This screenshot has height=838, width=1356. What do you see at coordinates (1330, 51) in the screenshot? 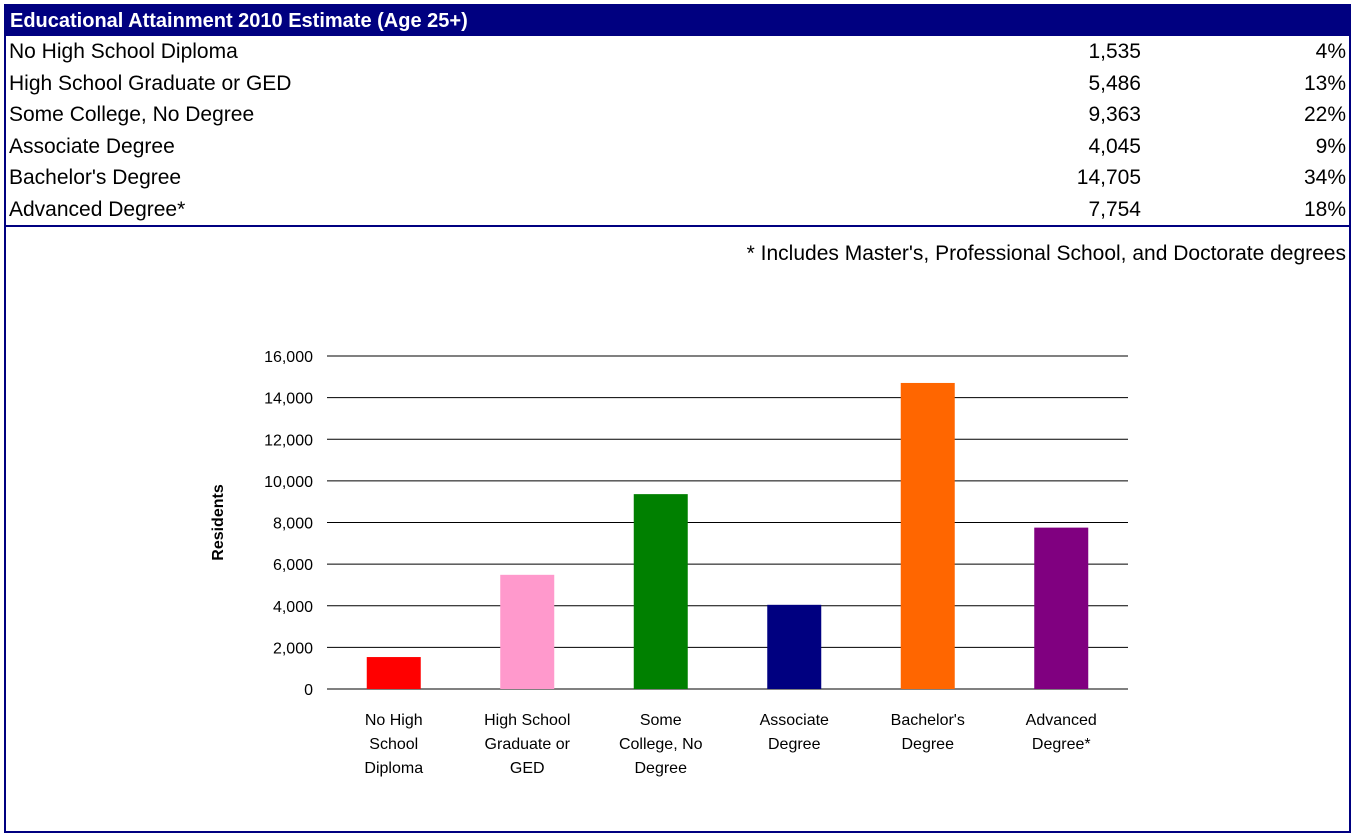
I see `row-percent: 4%` at bounding box center [1330, 51].